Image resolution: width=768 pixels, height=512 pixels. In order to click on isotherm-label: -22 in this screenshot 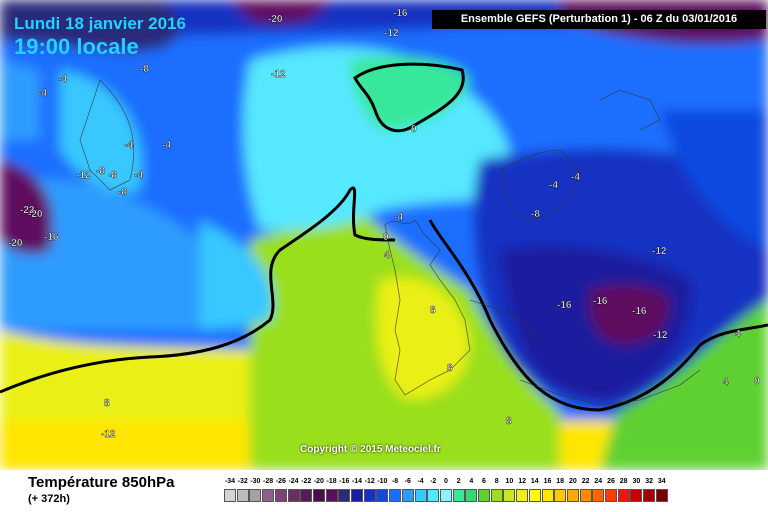, I will do `click(27, 210)`.